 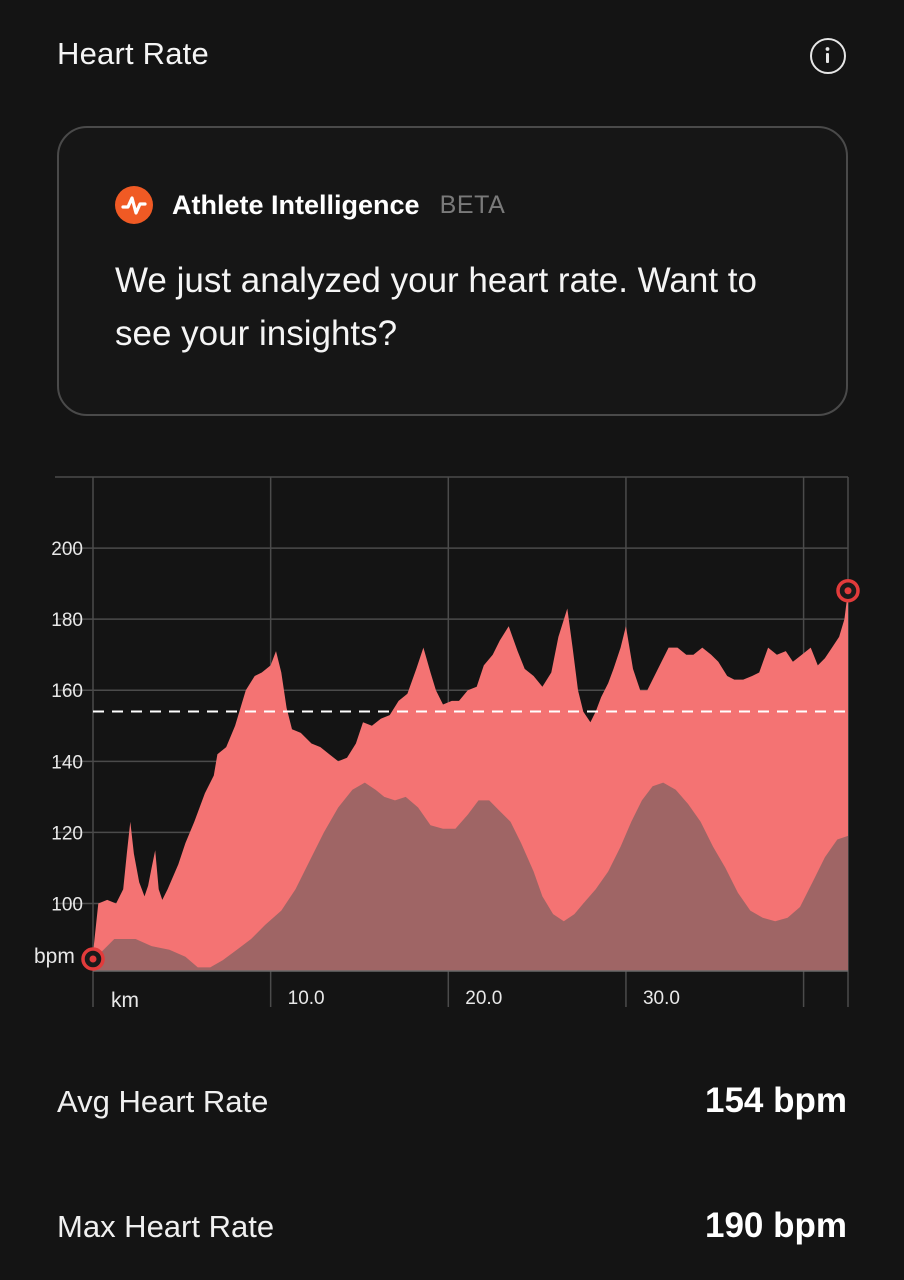 What do you see at coordinates (67, 620) in the screenshot?
I see `y-tick-label: 180` at bounding box center [67, 620].